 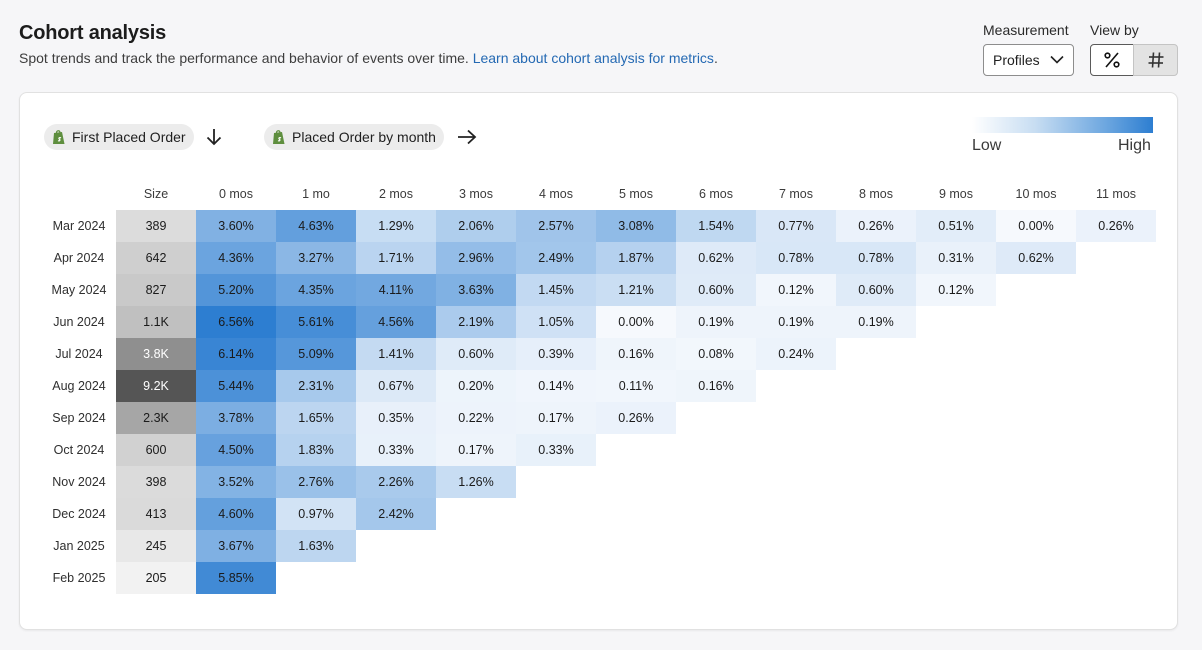 What do you see at coordinates (716, 226) in the screenshot?
I see `heatmap-cell: 1.54%` at bounding box center [716, 226].